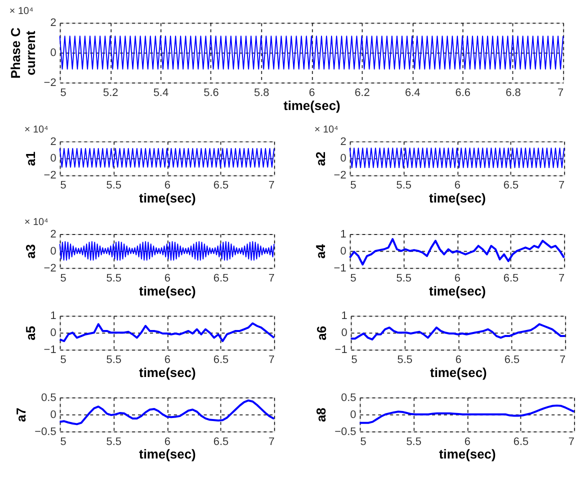 The image size is (582, 493). Describe the element at coordinates (23, 53) in the screenshot. I see `y-axis-title: Phase C current` at that location.